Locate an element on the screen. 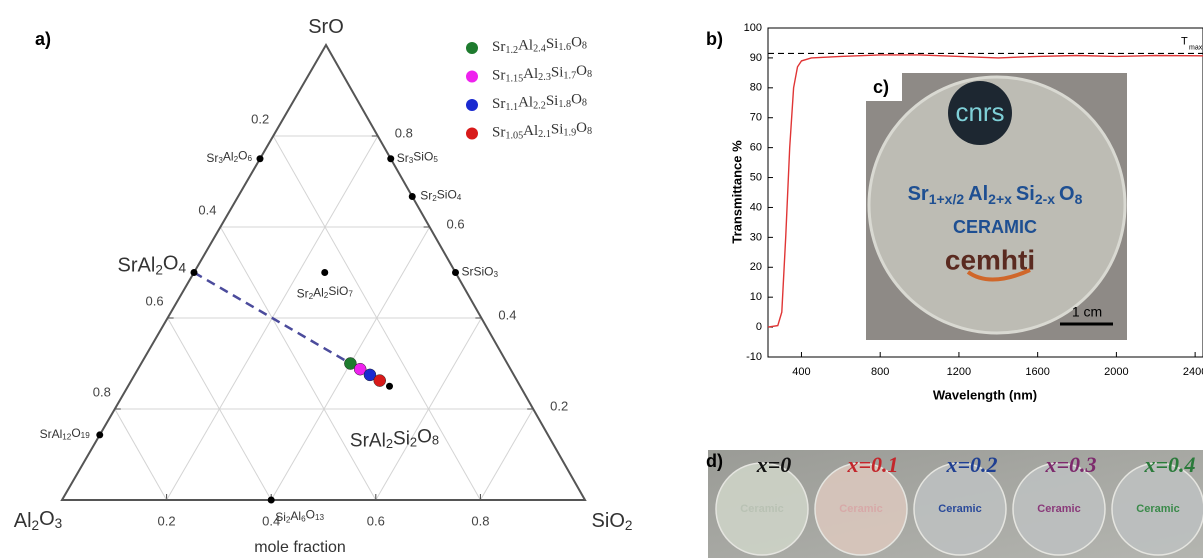 This screenshot has width=1203, height=558. compound-label: Sr3Al2O6 is located at coordinates (229, 157).